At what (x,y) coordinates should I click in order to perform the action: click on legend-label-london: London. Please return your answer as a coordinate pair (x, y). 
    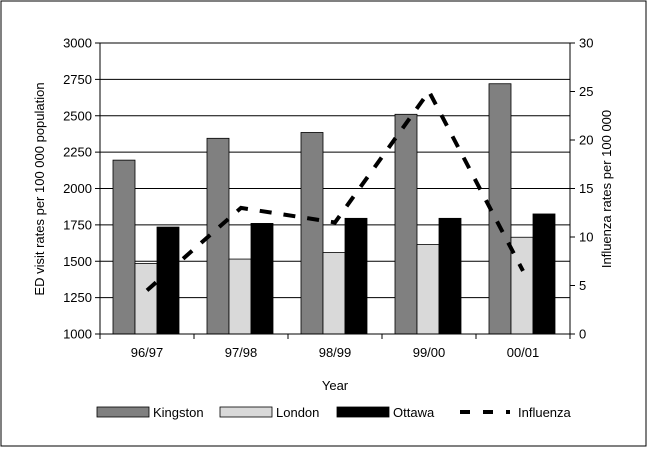
    Looking at the image, I should click on (297, 412).